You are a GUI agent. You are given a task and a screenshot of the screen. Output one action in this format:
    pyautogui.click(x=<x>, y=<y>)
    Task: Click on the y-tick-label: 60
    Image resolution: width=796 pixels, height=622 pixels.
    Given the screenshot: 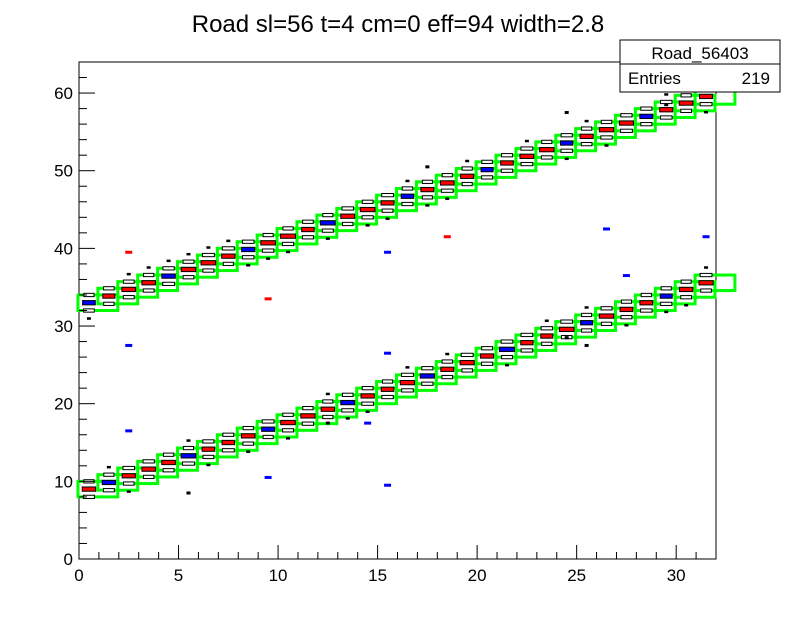 What is the action you would take?
    pyautogui.click(x=63, y=93)
    